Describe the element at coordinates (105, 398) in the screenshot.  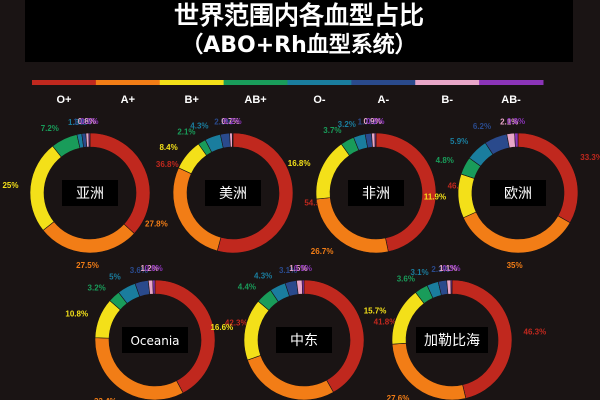
I see `slice-label-4-1: 33.4%` at that location.